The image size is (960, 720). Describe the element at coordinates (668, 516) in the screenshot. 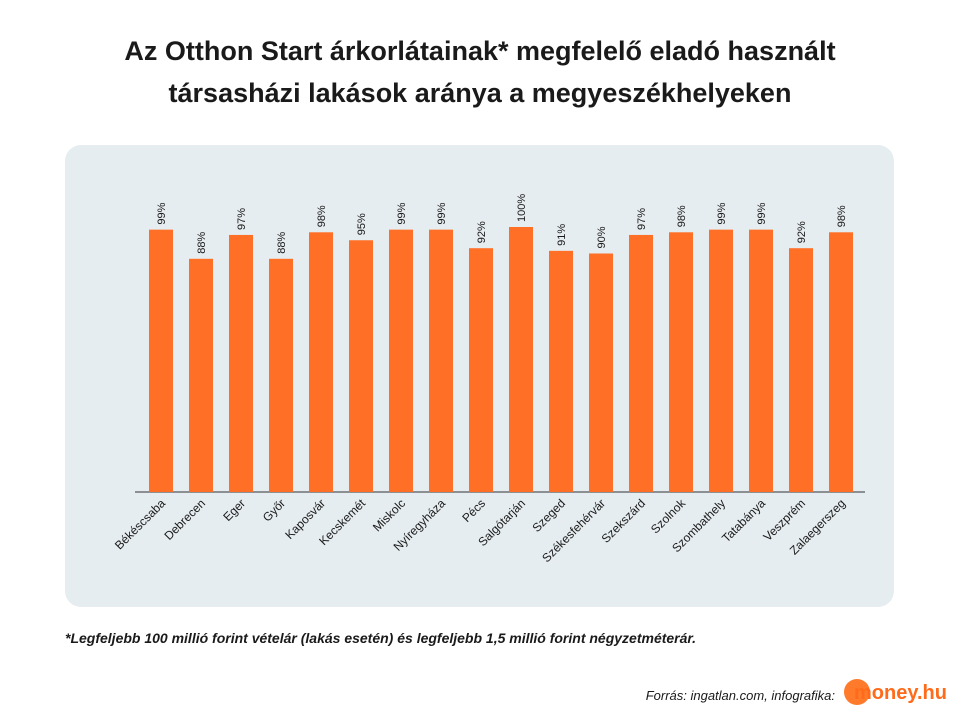

I see `category-label-13: Szolnok` at that location.